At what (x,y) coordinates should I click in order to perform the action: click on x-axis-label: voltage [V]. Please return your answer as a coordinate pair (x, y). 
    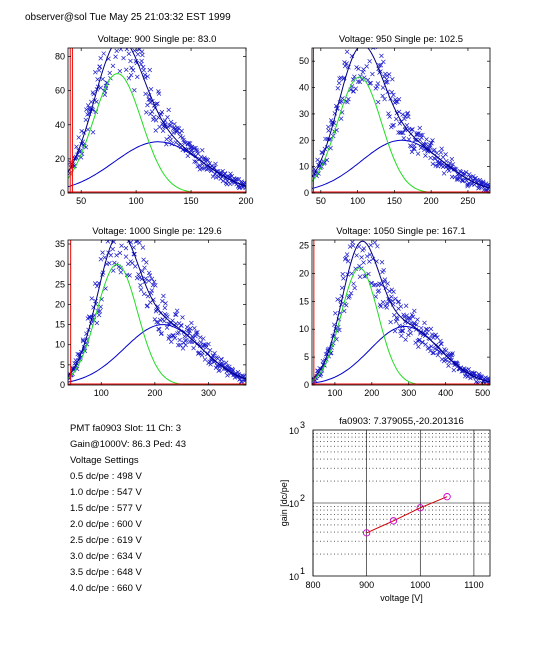
    Looking at the image, I should click on (401, 598).